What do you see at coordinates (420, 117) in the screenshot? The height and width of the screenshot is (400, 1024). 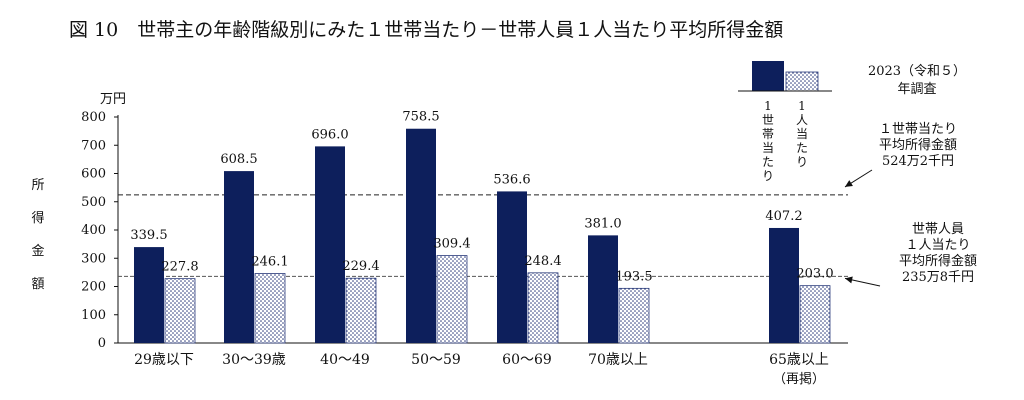 I see `data-label-household: 758.5` at bounding box center [420, 117].